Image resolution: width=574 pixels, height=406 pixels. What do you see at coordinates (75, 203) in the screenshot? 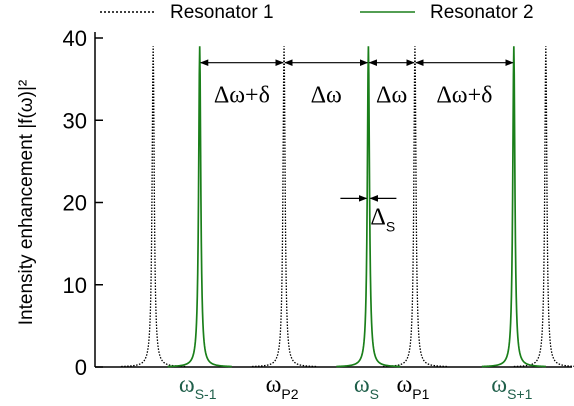
I see `y-tick-label: 20` at bounding box center [75, 203].